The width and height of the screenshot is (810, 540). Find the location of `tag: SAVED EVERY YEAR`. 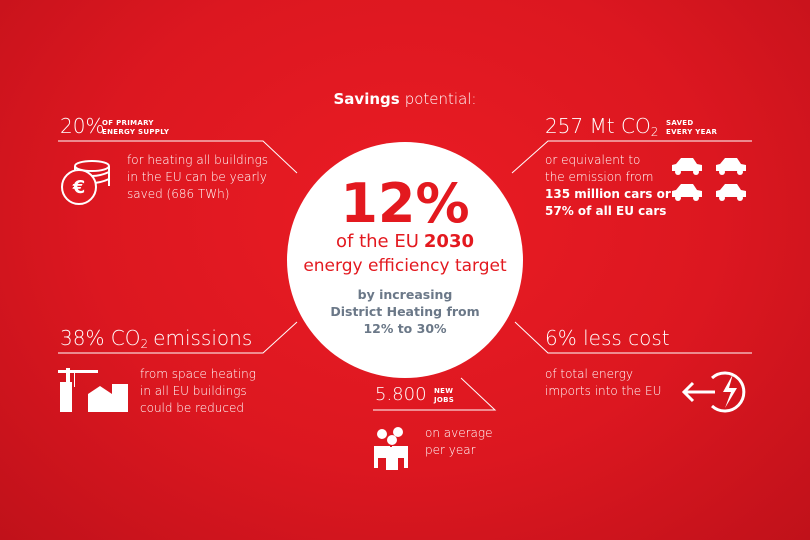

tag: SAVED EVERY YEAR is located at coordinates (691, 128).